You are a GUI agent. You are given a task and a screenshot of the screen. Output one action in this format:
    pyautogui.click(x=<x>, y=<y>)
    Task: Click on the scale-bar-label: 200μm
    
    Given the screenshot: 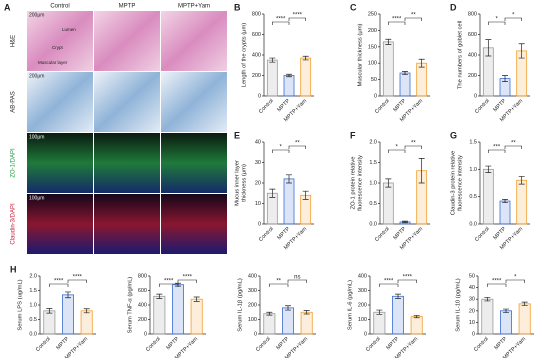 What is the action you would take?
    pyautogui.click(x=36, y=15)
    